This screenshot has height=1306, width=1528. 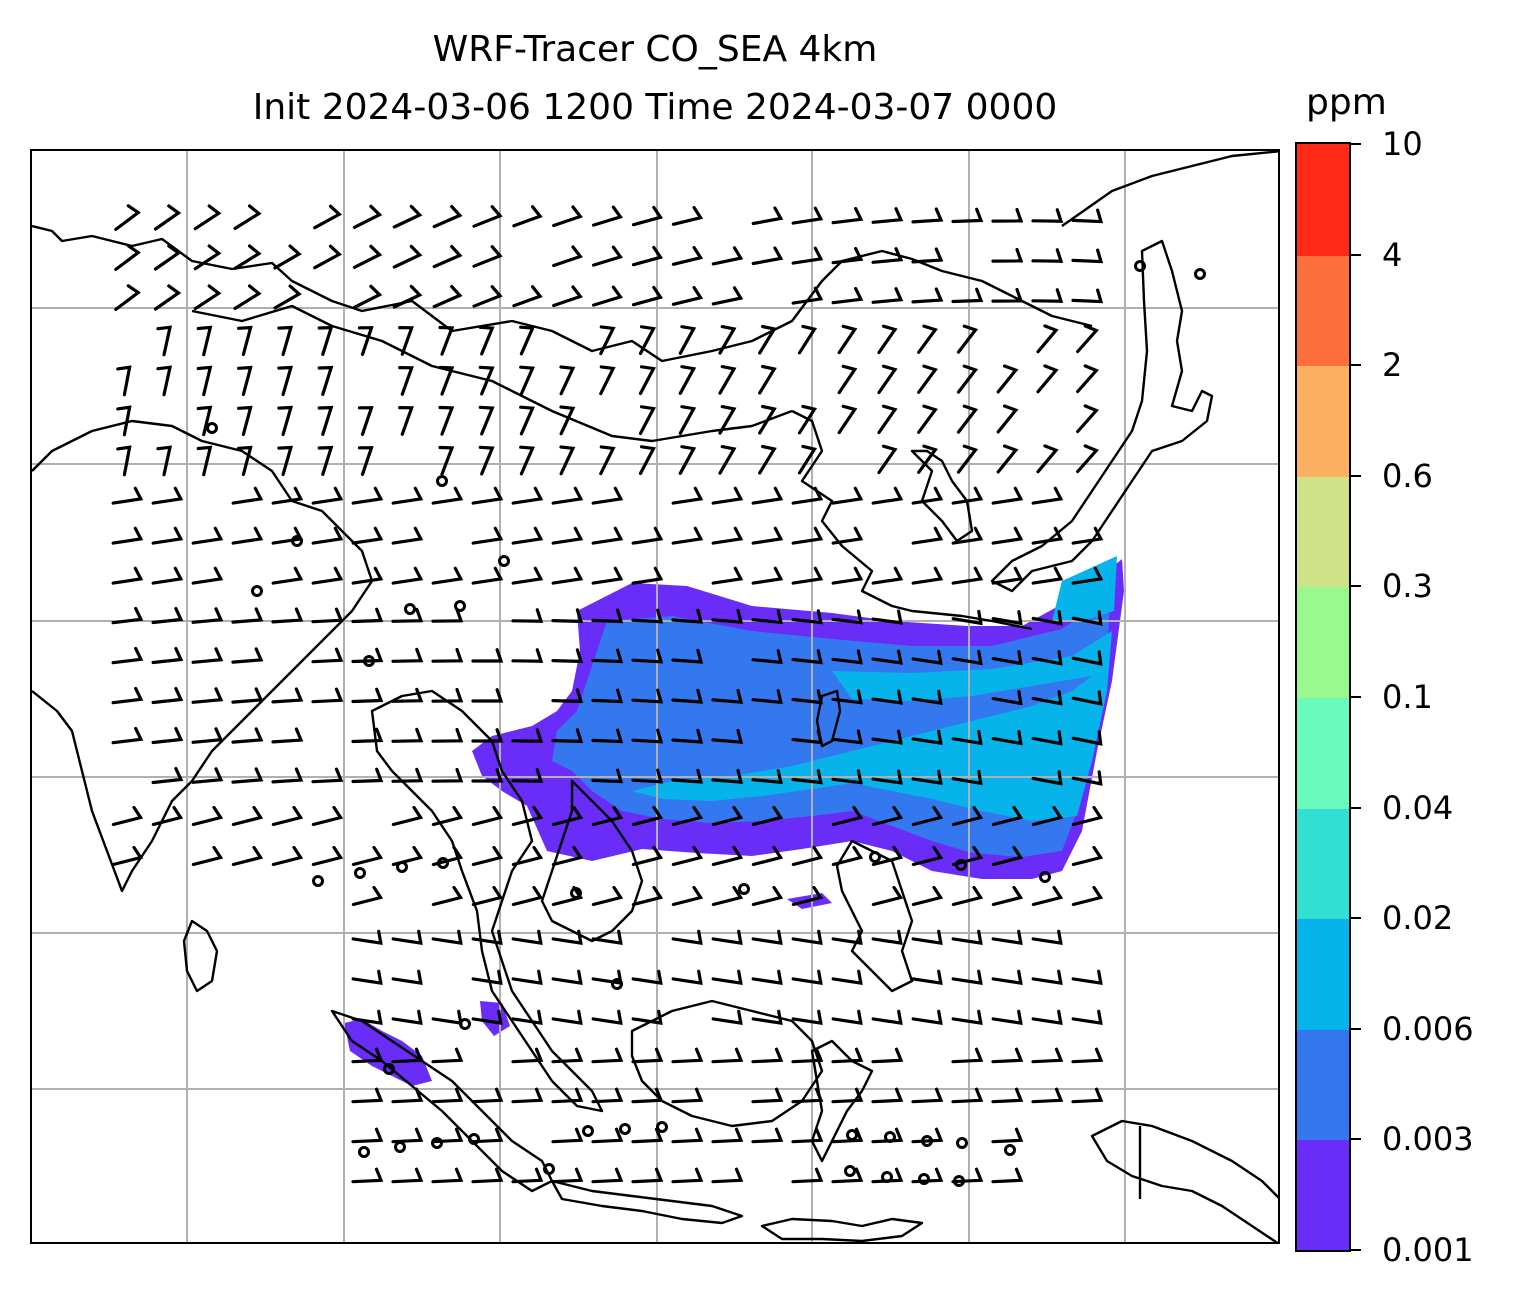 I want to click on coastline-java, so click(x=647, y=1202).